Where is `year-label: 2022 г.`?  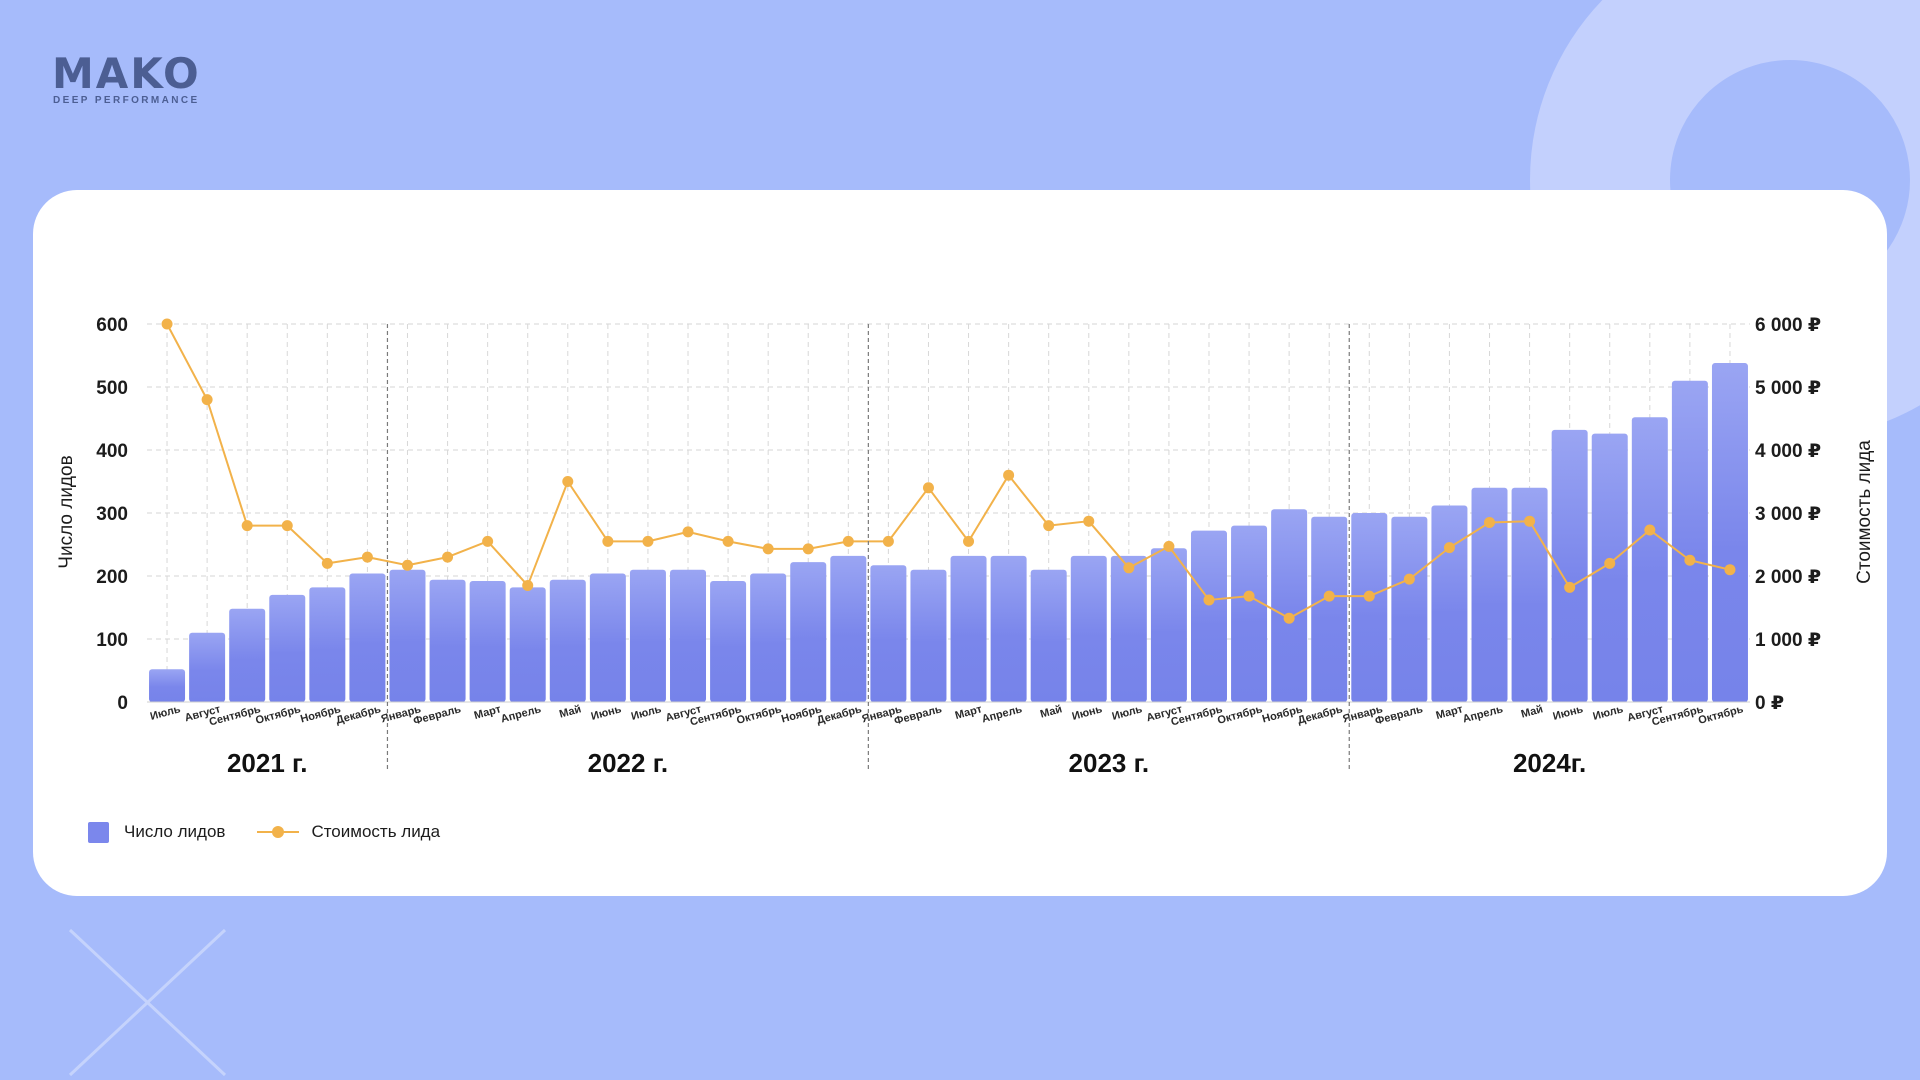
year-label: 2022 г. is located at coordinates (628, 763).